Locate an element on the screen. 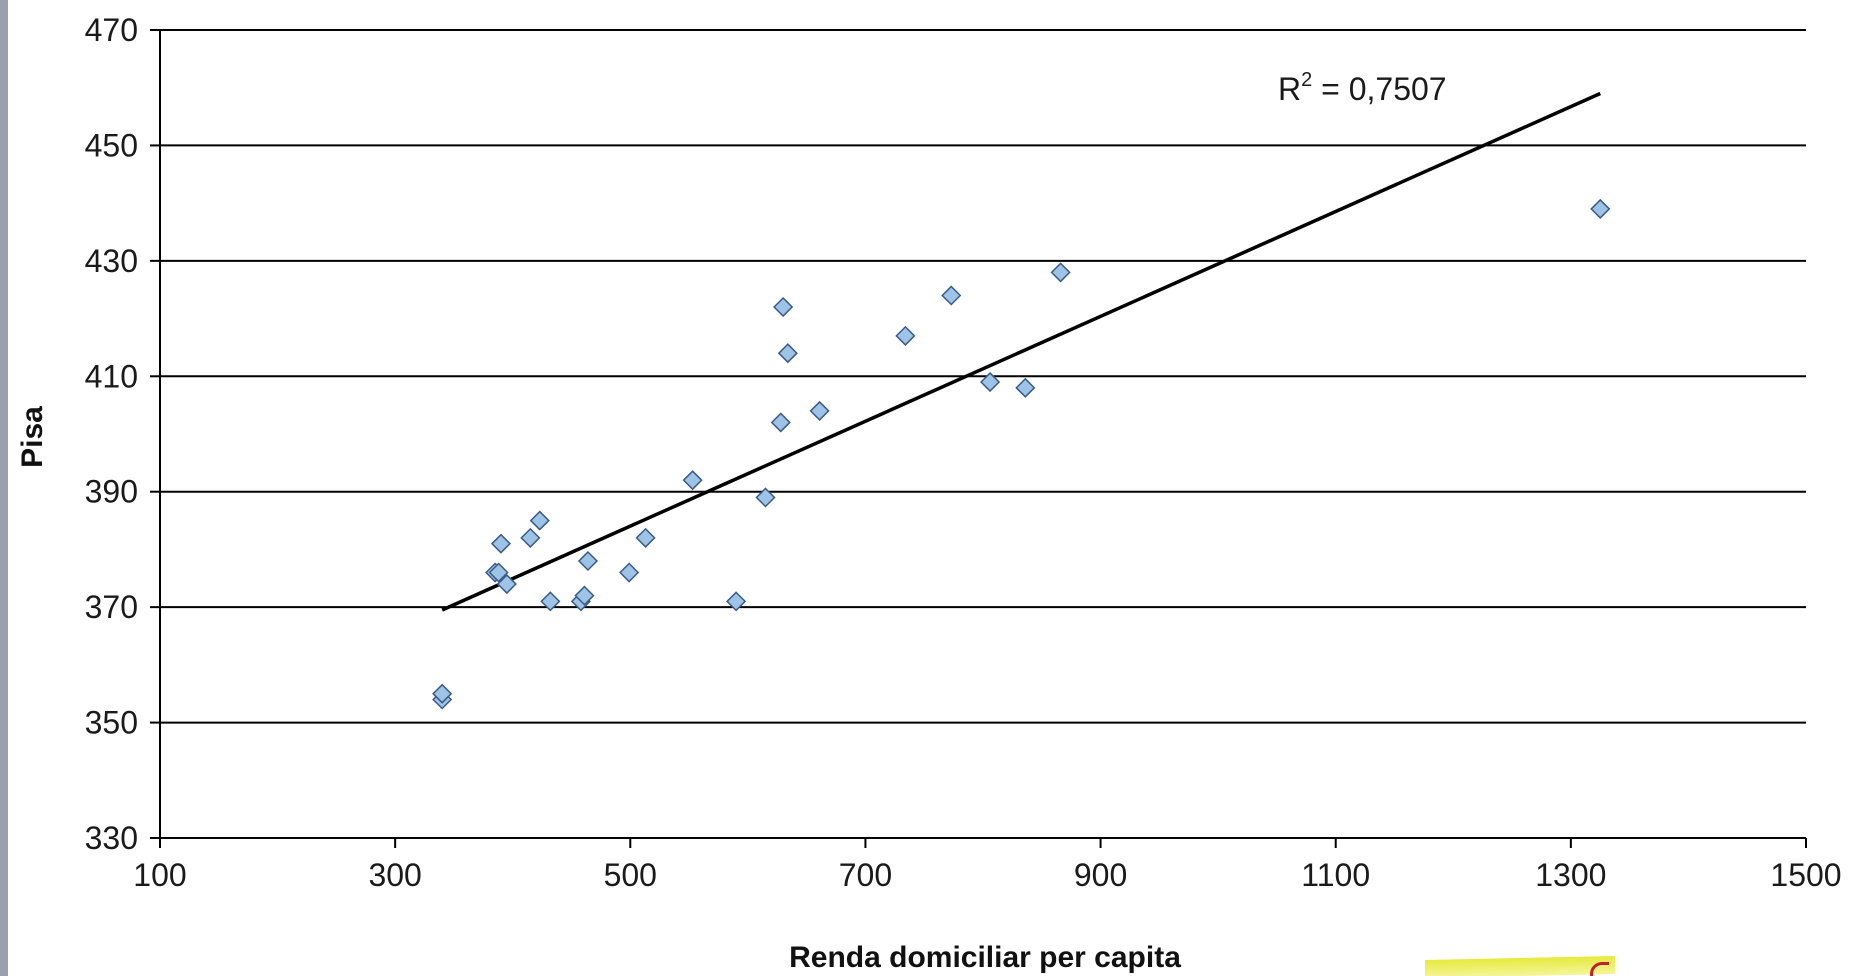  left-border-strip is located at coordinates (4, 488).